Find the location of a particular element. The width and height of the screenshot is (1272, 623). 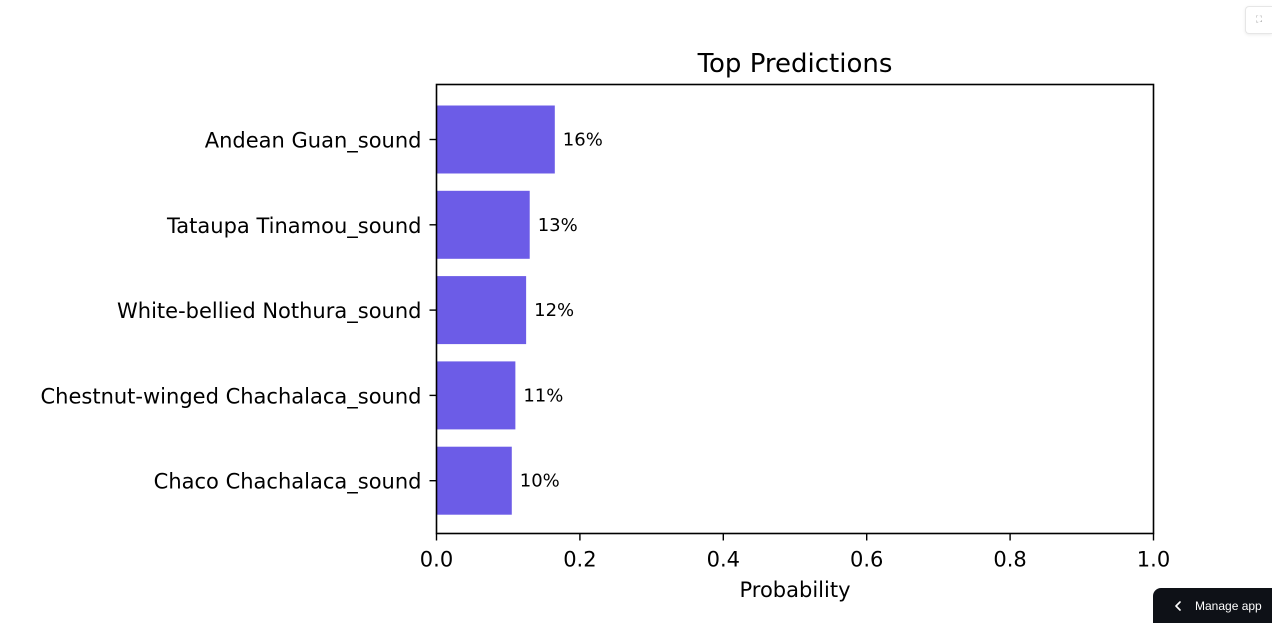

expand-icon: ⛶ is located at coordinates (1259, 20).